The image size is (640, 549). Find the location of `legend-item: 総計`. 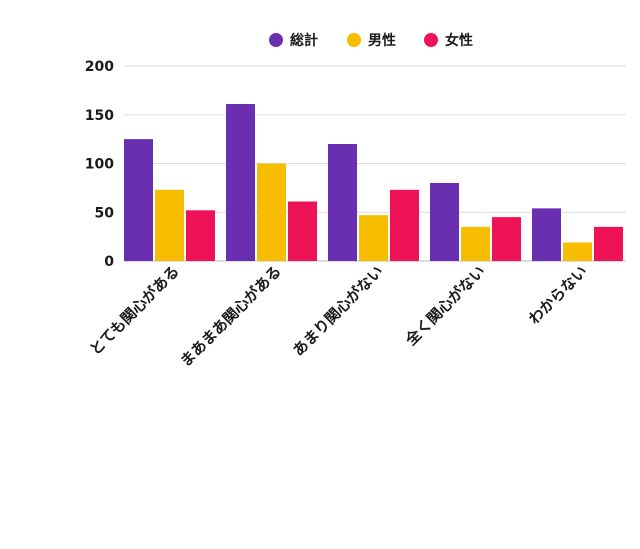

legend-item: 総計 is located at coordinates (293, 40).